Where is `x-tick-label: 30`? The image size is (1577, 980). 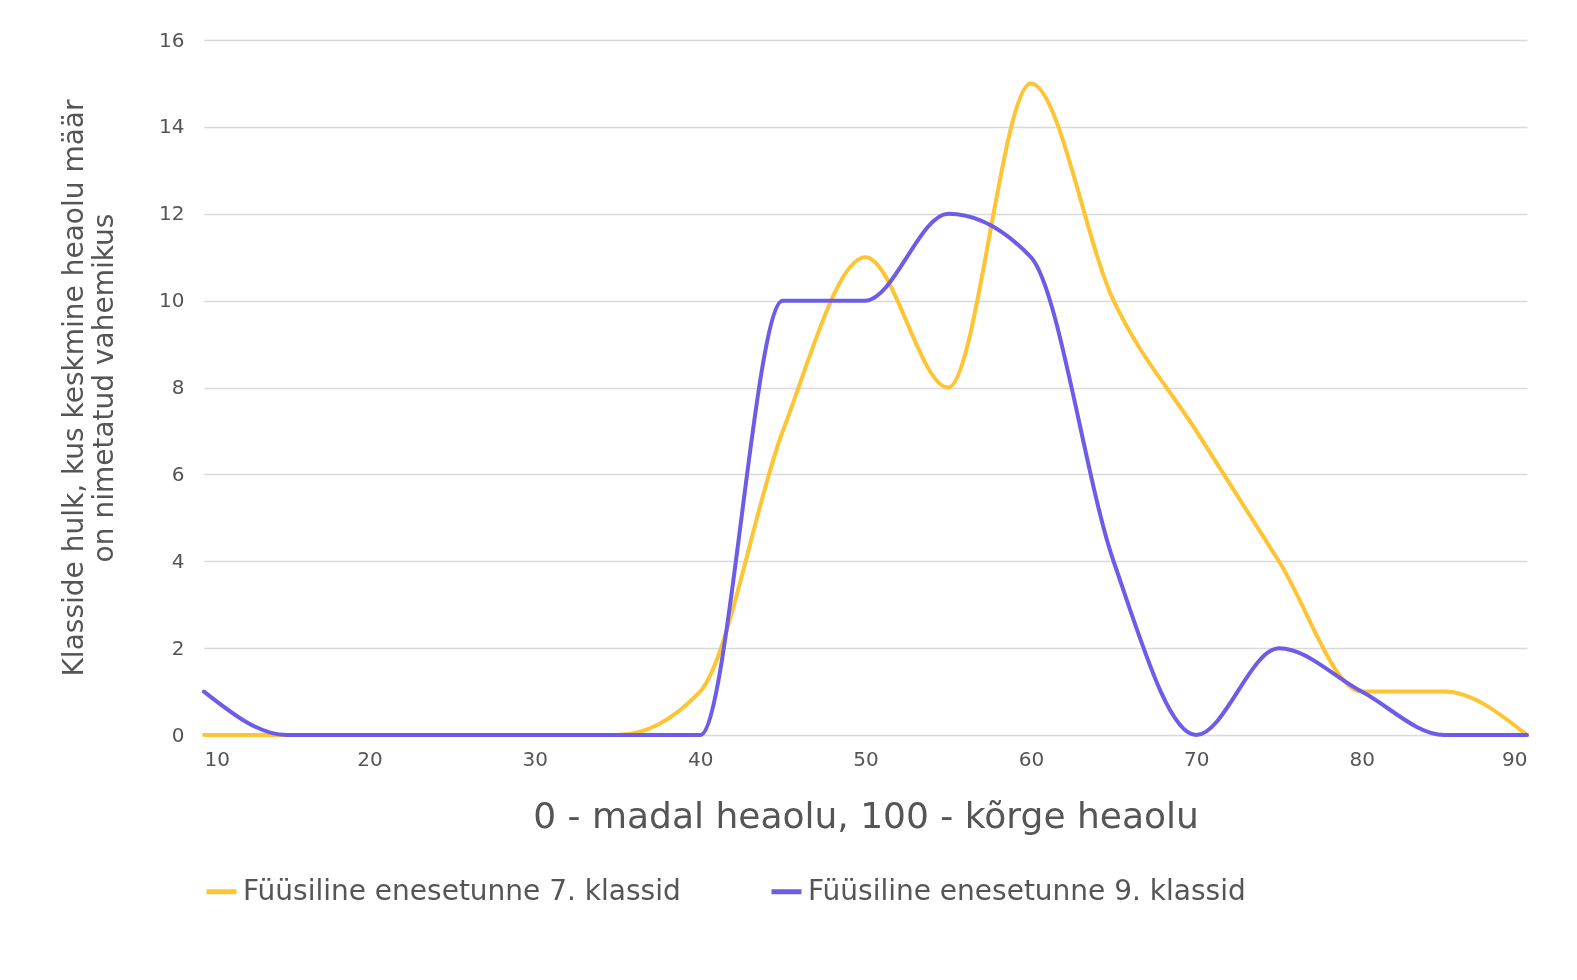
x-tick-label: 30 is located at coordinates (535, 758).